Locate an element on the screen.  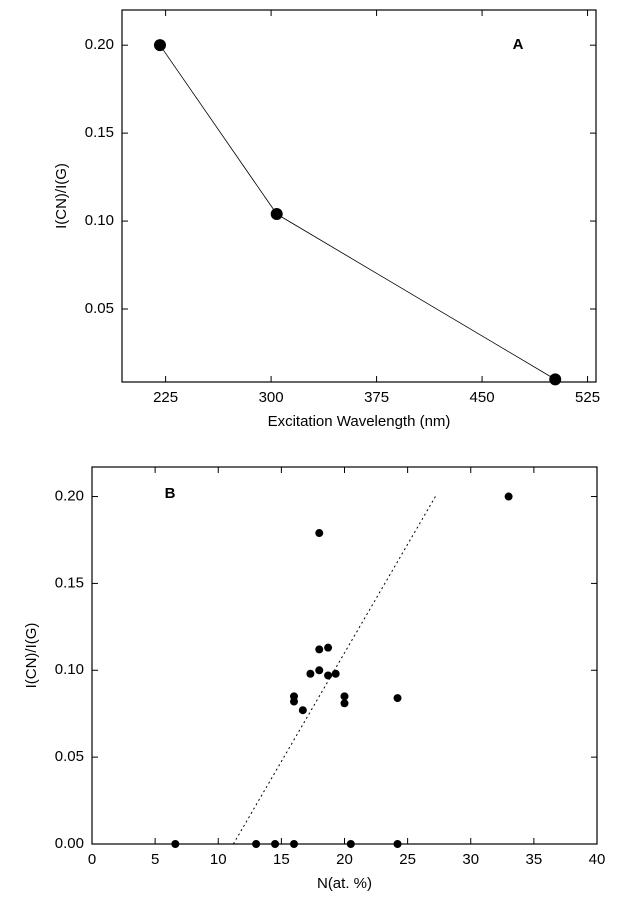
x-tick-label: 40 is located at coordinates (597, 859).